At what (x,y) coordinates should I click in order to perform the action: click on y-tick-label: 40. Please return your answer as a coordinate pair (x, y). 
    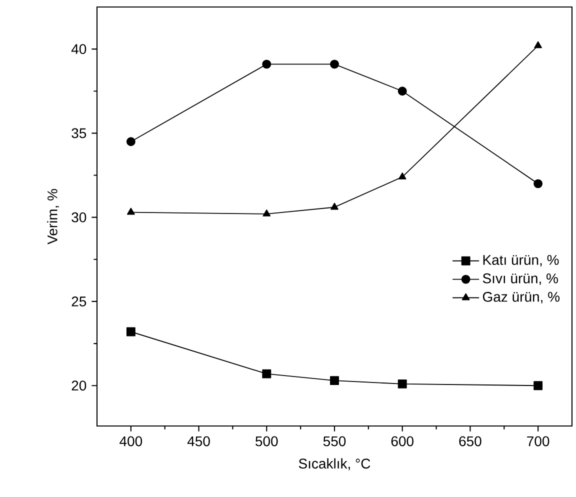
    Looking at the image, I should click on (78, 49).